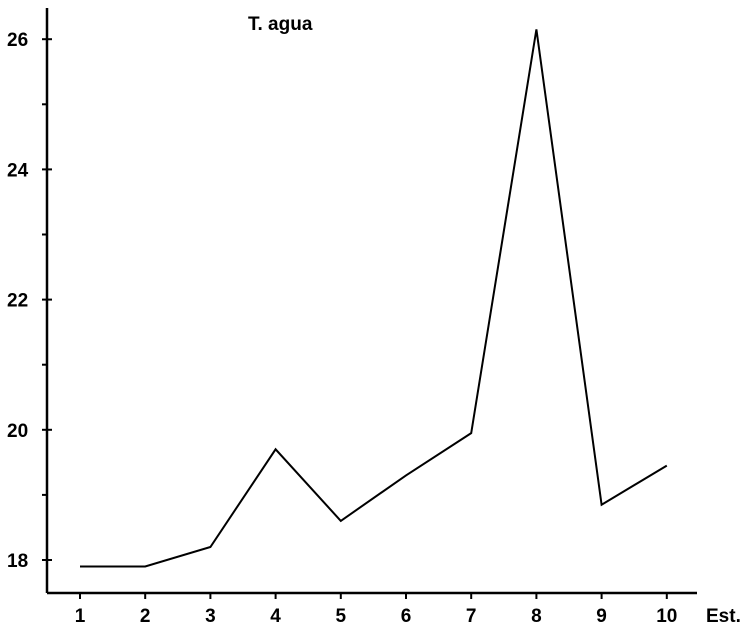 The height and width of the screenshot is (633, 756). Describe the element at coordinates (280, 24) in the screenshot. I see `chart-title: T. agua` at that location.